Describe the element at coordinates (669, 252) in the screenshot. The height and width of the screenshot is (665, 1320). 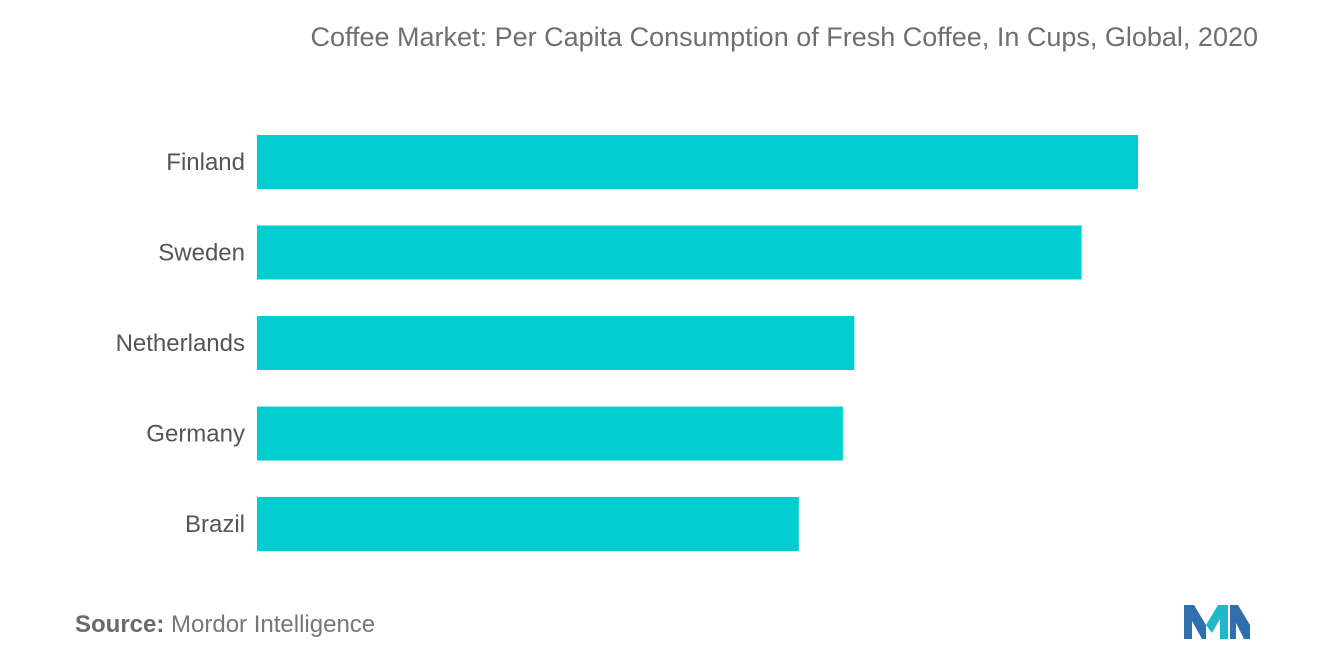
I see `bar-sweden` at that location.